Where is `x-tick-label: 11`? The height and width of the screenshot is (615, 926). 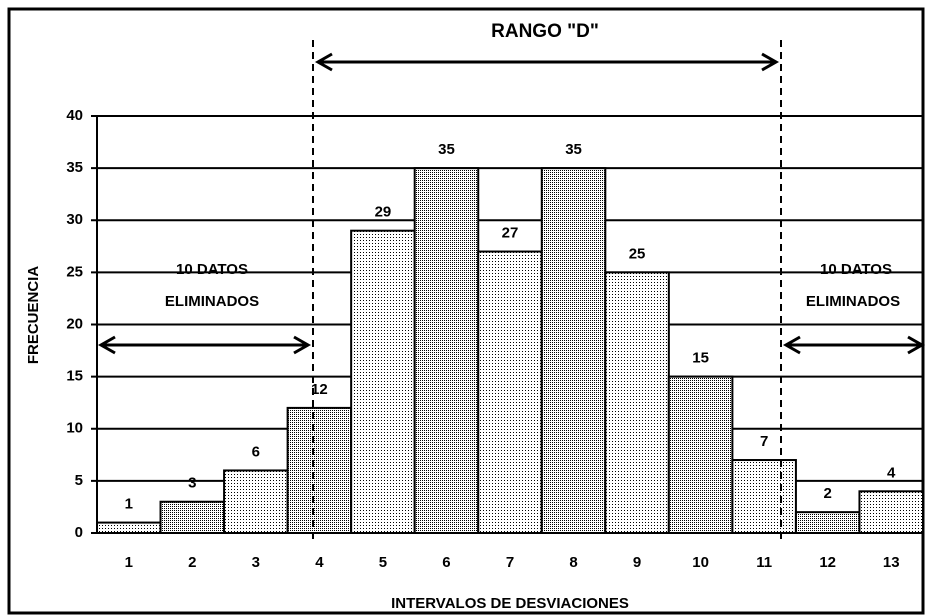
x-tick-label: 11 is located at coordinates (764, 562).